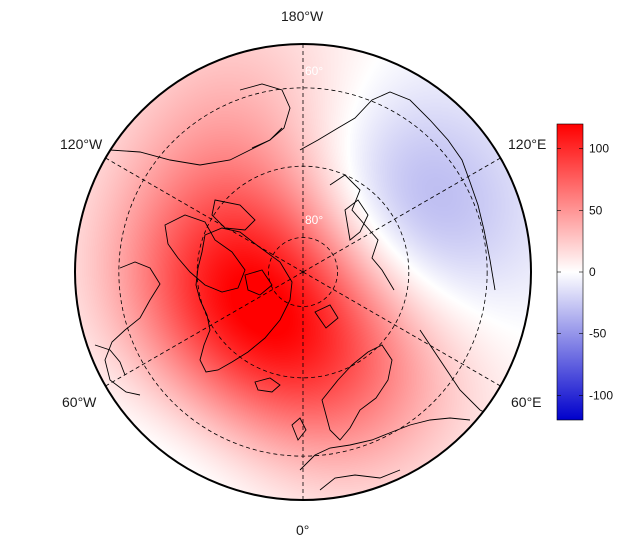 The width and height of the screenshot is (625, 557). I want to click on coast-siberia, so click(397, 191).